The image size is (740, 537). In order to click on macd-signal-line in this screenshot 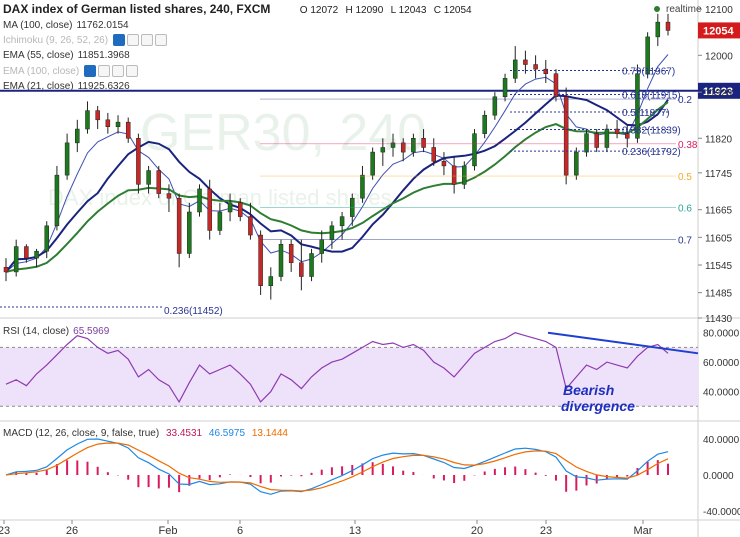, I will do `click(337, 467)`.